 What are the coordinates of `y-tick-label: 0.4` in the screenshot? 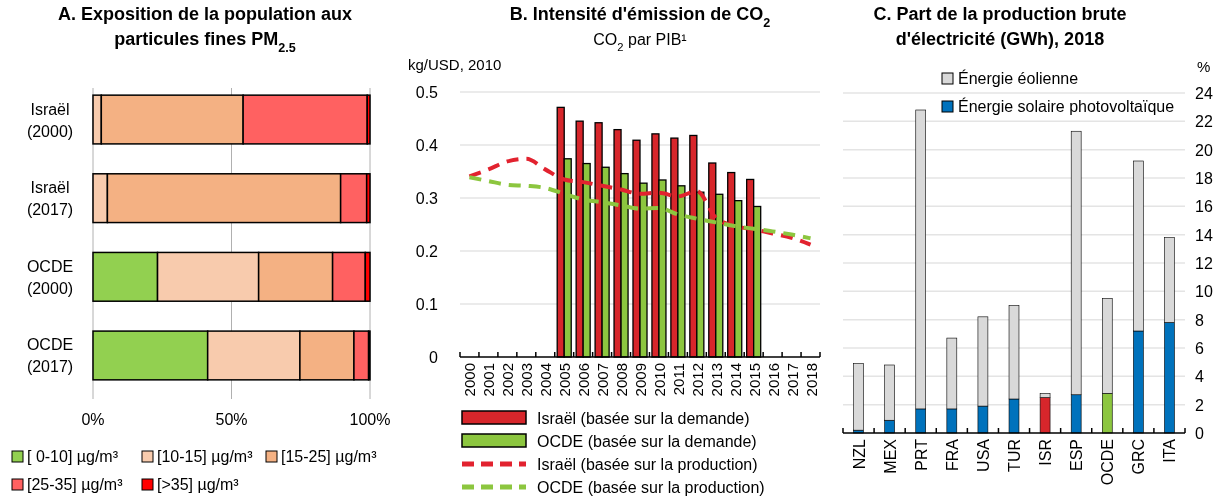 It's located at (427, 145).